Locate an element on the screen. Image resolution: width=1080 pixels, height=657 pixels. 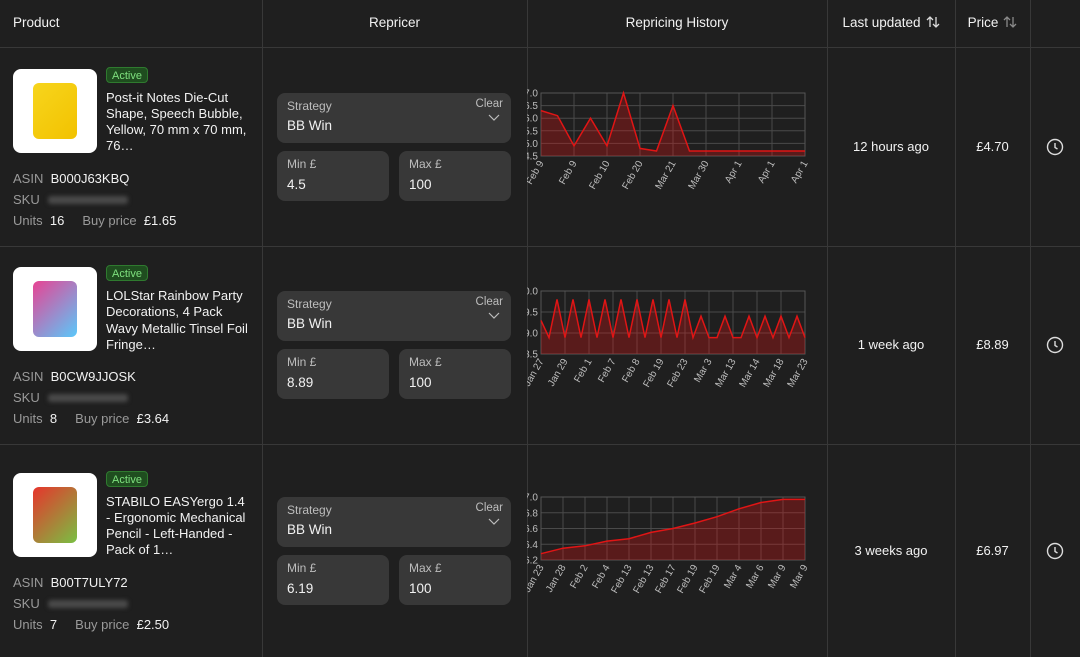
column-header: Product is located at coordinates (137, 23).